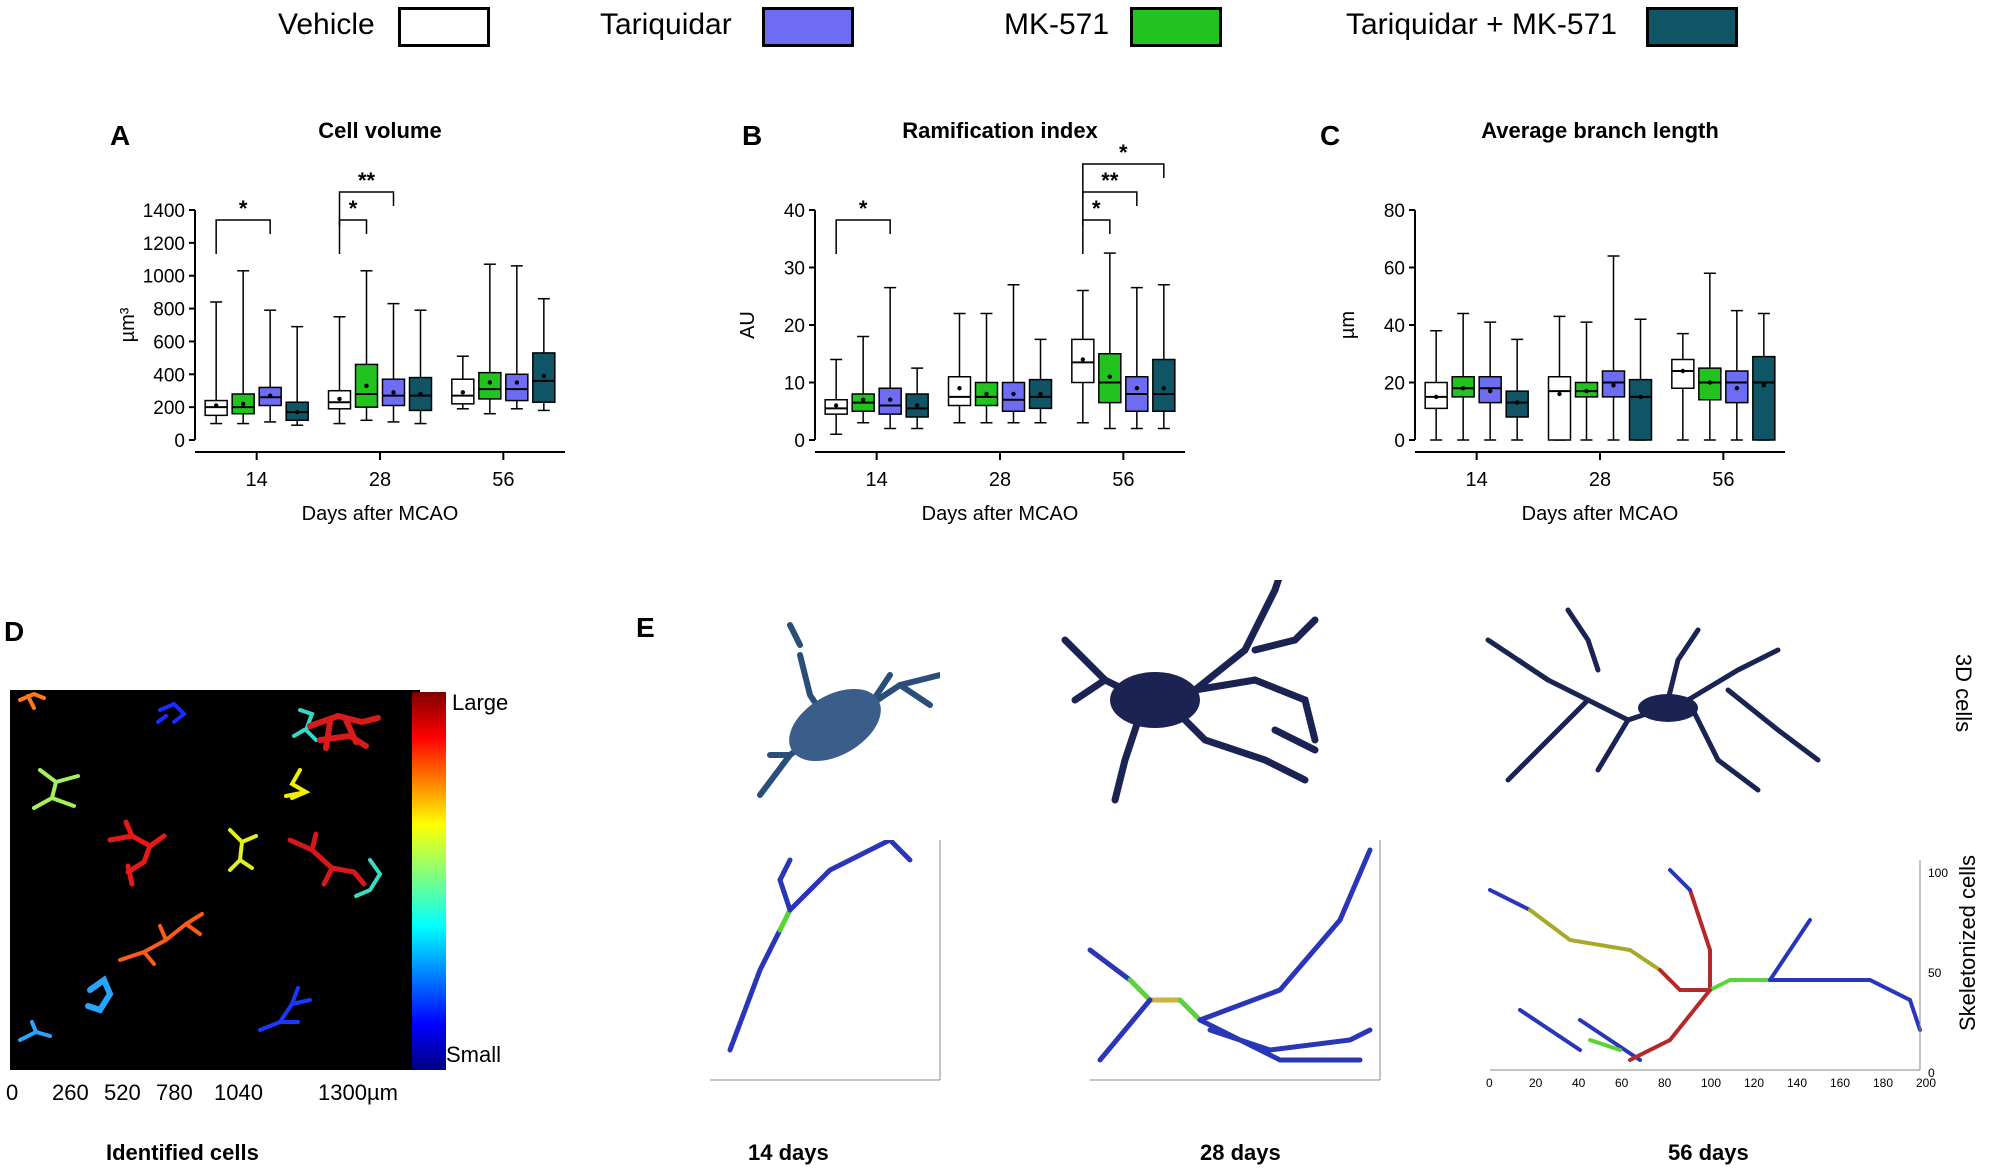 Image resolution: width=2000 pixels, height=1174 pixels. What do you see at coordinates (169, 375) in the screenshot?
I see `y-tick-label: 400` at bounding box center [169, 375].